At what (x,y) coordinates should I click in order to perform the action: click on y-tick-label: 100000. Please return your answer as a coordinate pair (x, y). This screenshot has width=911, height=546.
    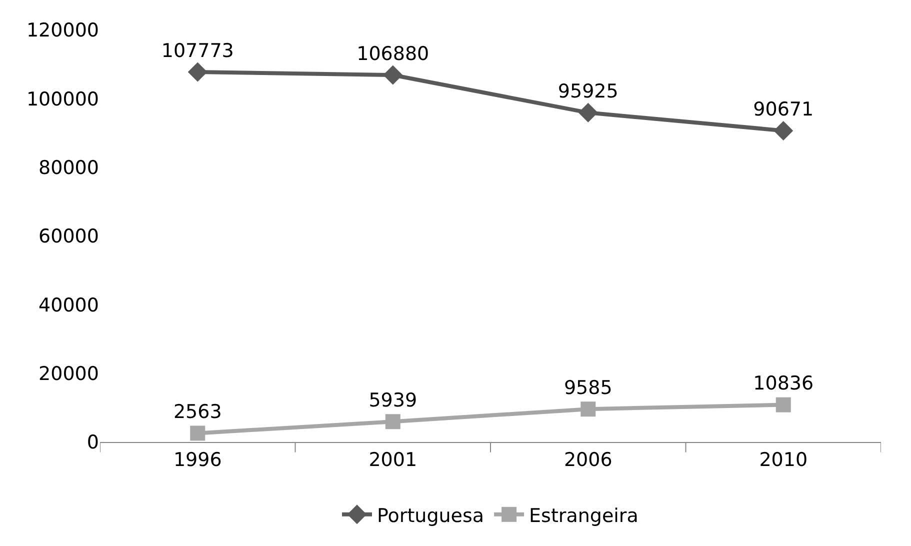
    Looking at the image, I should click on (62, 99).